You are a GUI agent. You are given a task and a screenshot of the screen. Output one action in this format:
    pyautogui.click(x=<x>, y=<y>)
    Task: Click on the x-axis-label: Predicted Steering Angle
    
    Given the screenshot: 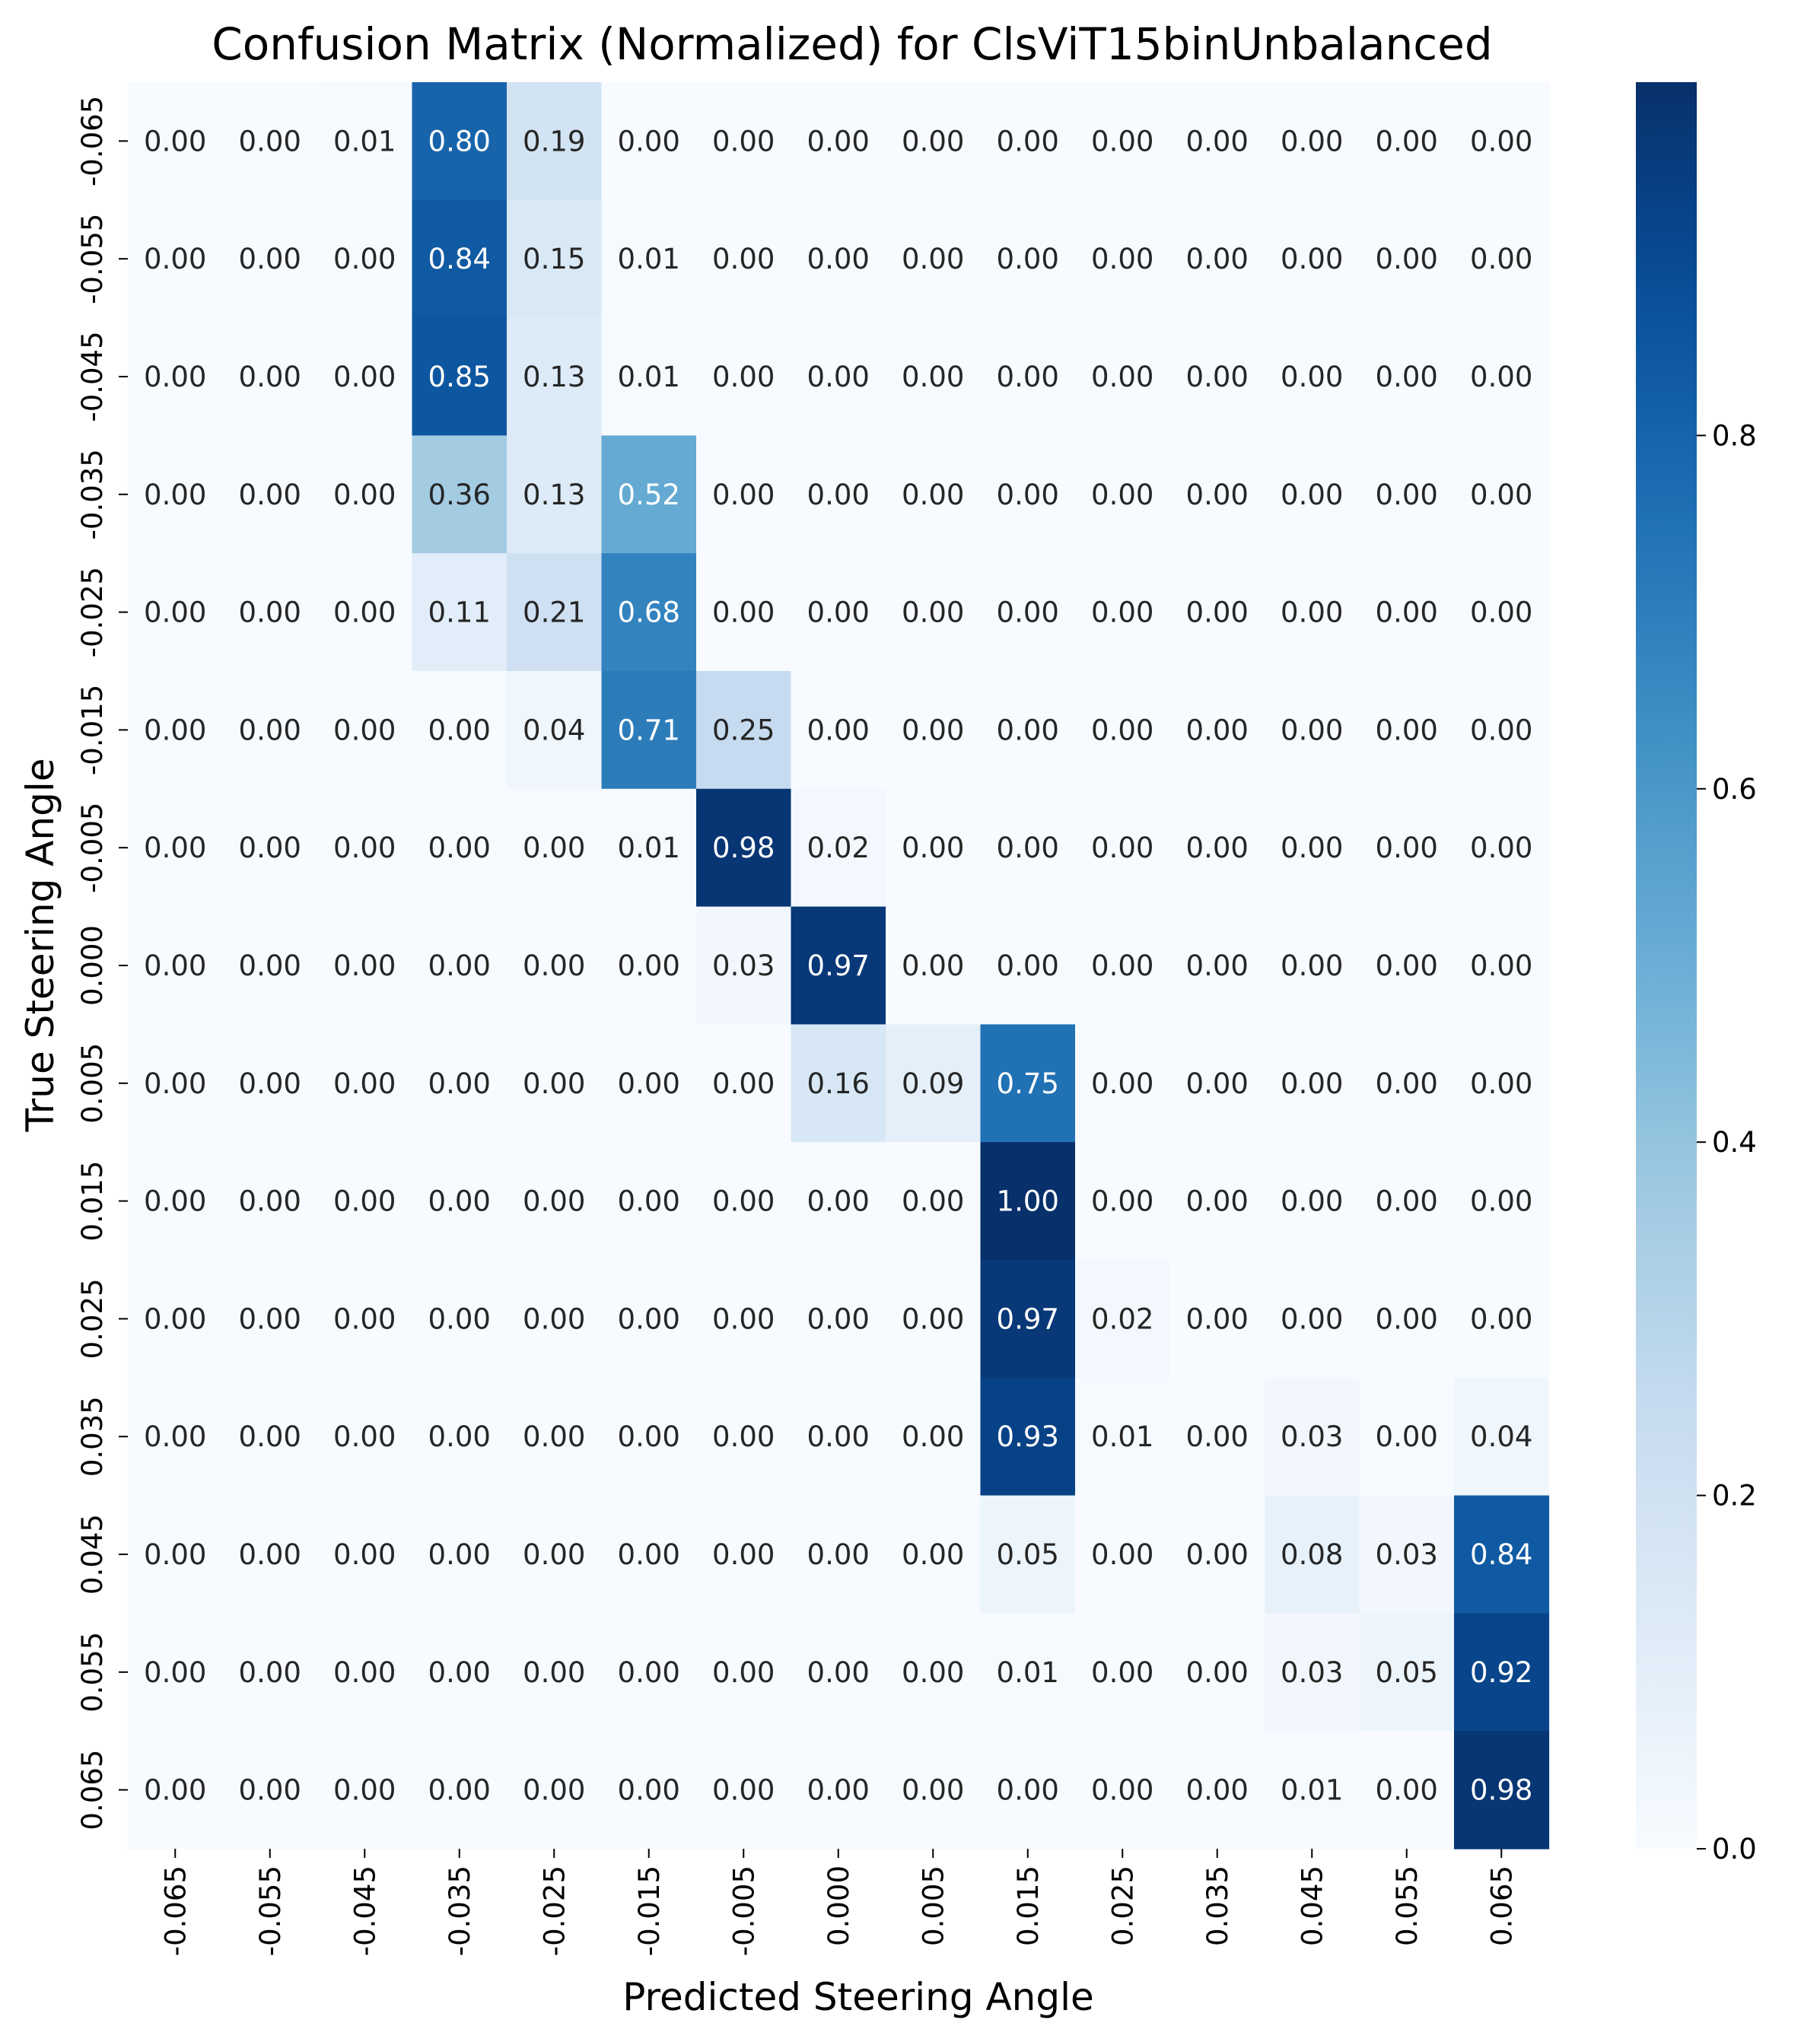 What is the action you would take?
    pyautogui.click(x=858, y=1997)
    